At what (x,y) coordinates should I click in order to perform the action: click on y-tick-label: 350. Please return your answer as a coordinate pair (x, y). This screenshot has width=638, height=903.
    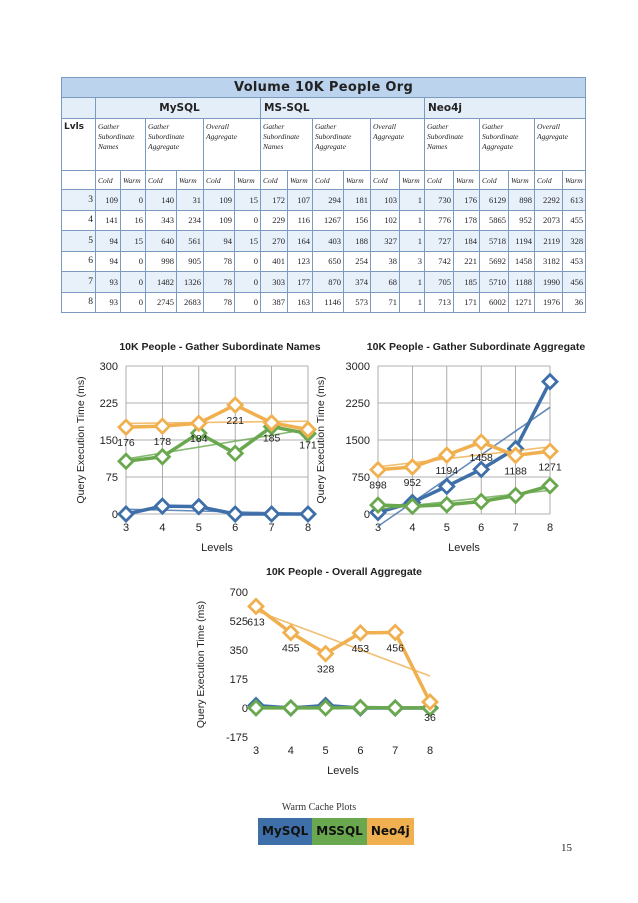
    Looking at the image, I should click on (239, 651).